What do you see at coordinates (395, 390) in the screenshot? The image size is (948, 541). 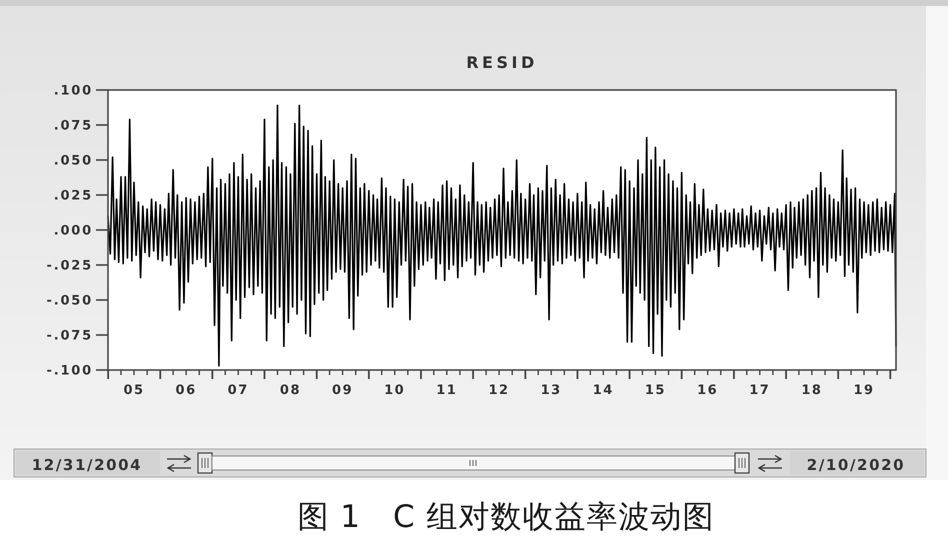 I see `x-tick-label: 10` at bounding box center [395, 390].